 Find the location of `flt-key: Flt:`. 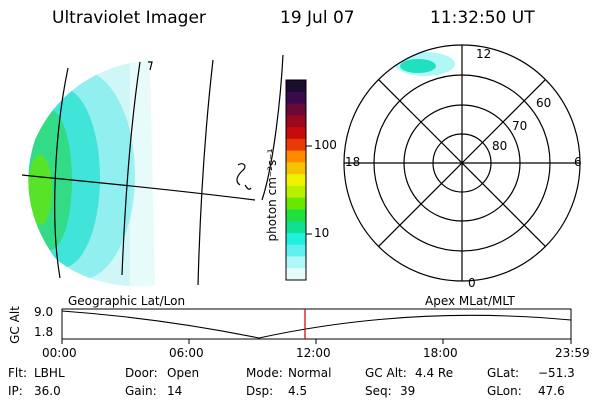

flt-key: Flt: is located at coordinates (17, 373).